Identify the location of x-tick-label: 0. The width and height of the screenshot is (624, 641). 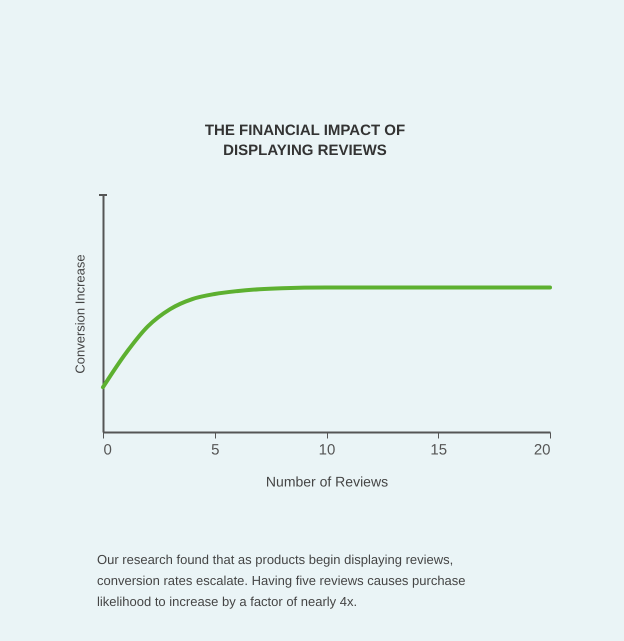
(108, 450).